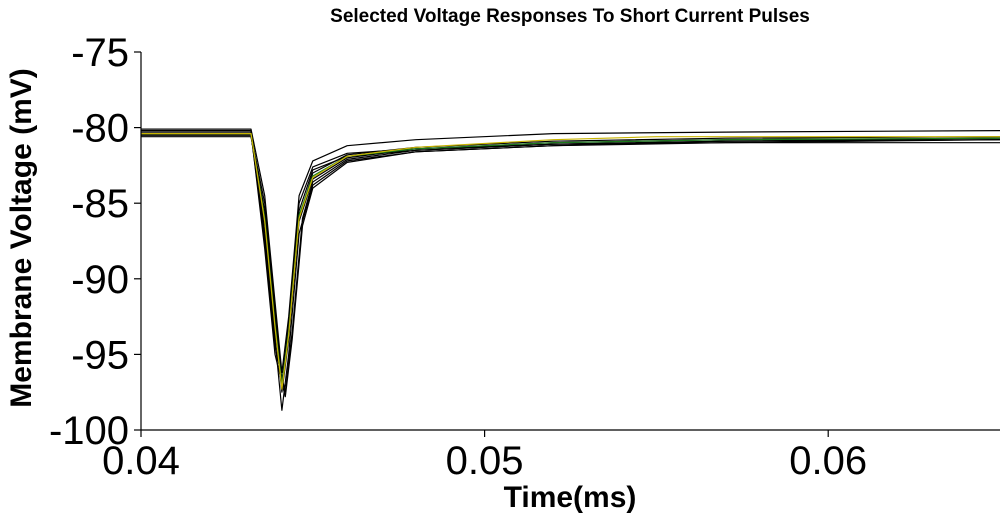  What do you see at coordinates (100, 129) in the screenshot?
I see `y-tick-label: -80` at bounding box center [100, 129].